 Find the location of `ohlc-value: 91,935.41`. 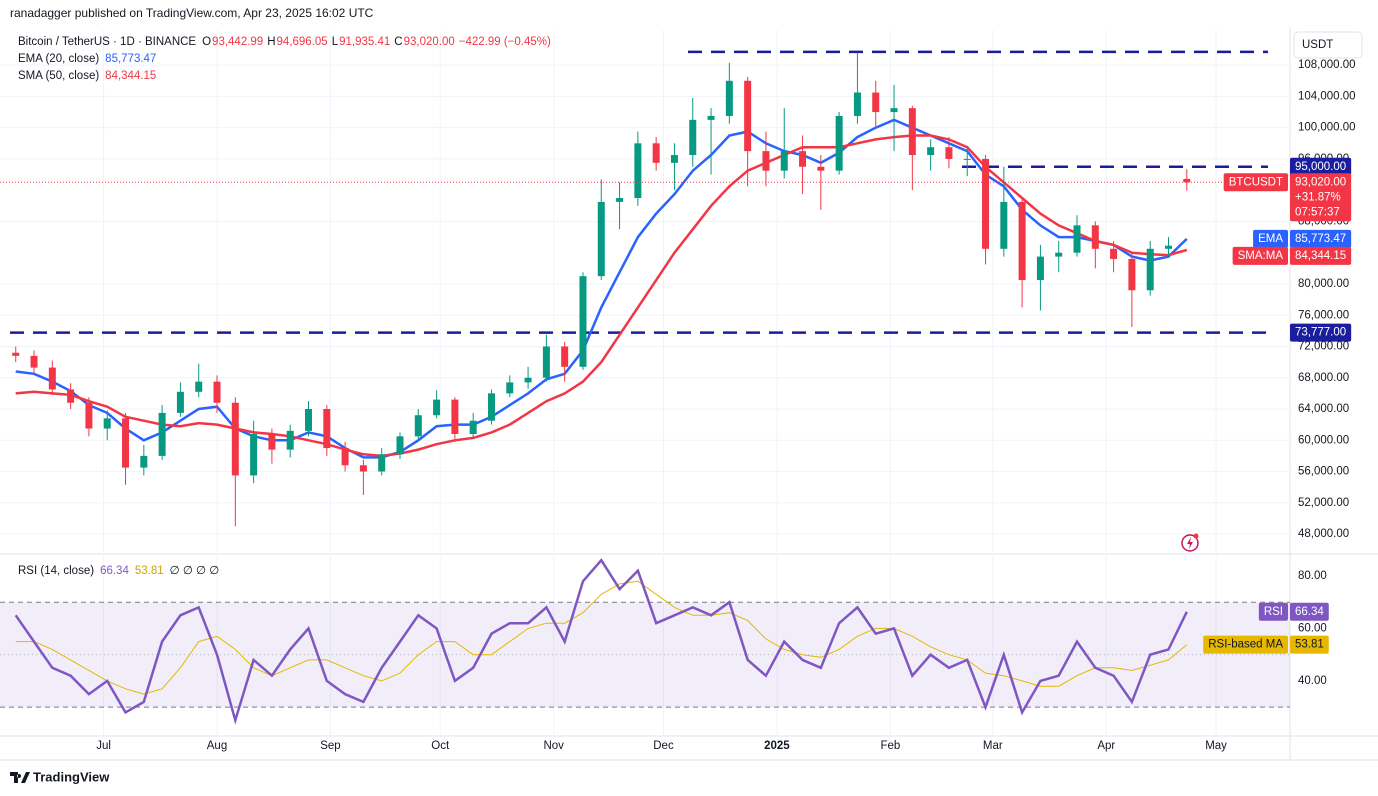

ohlc-value: 91,935.41 is located at coordinates (364, 42).